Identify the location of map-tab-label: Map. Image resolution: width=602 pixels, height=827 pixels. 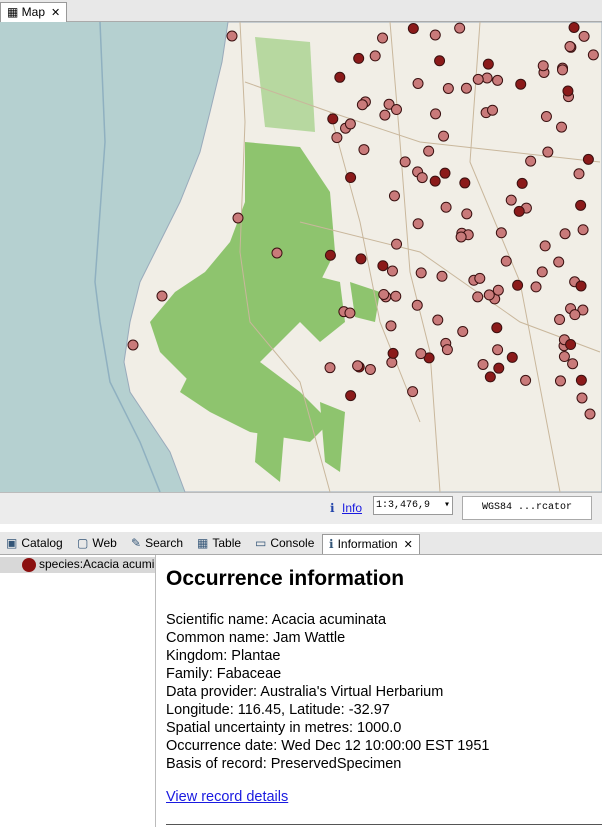
(33, 12).